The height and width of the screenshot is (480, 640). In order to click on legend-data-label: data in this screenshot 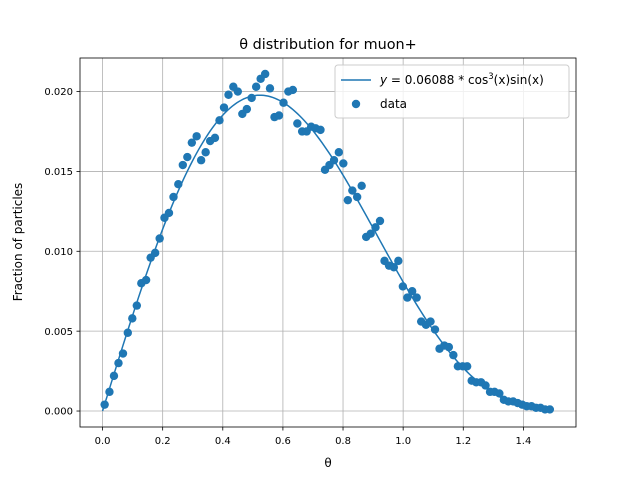, I will do `click(393, 104)`.